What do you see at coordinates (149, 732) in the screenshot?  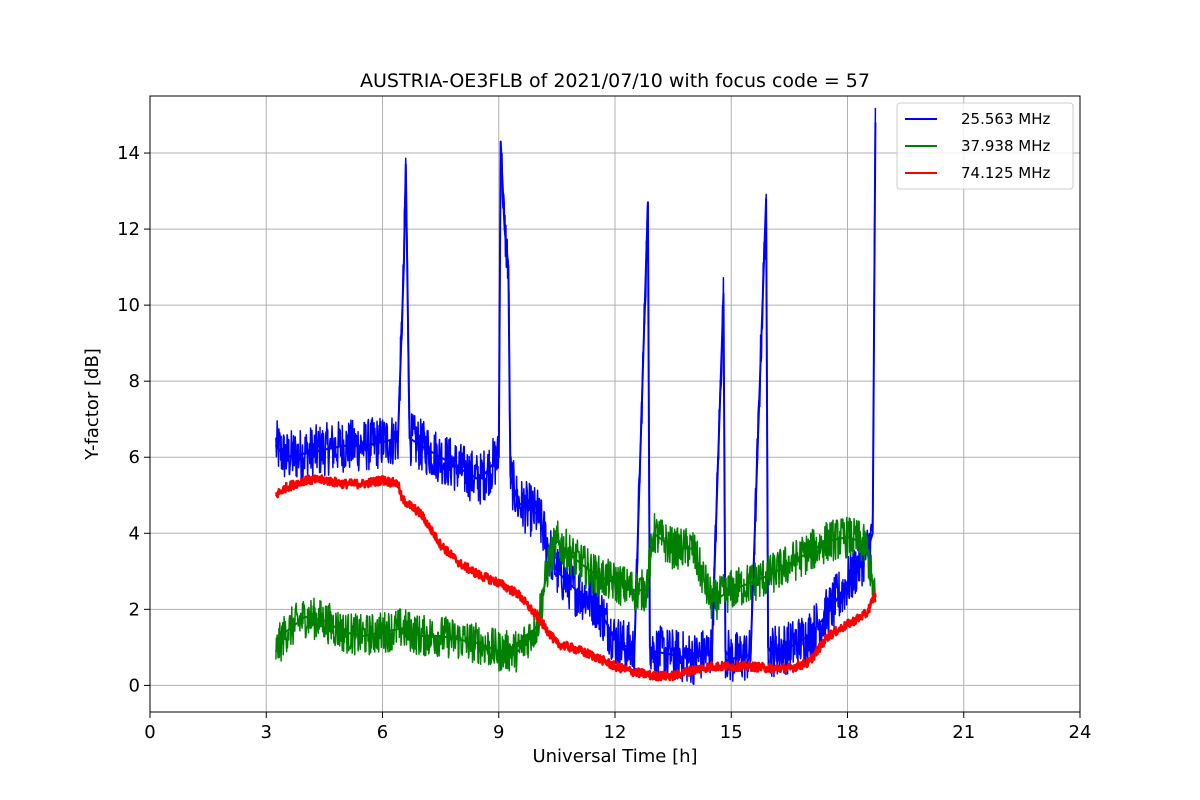 I see `x-tick-label: 0` at bounding box center [149, 732].